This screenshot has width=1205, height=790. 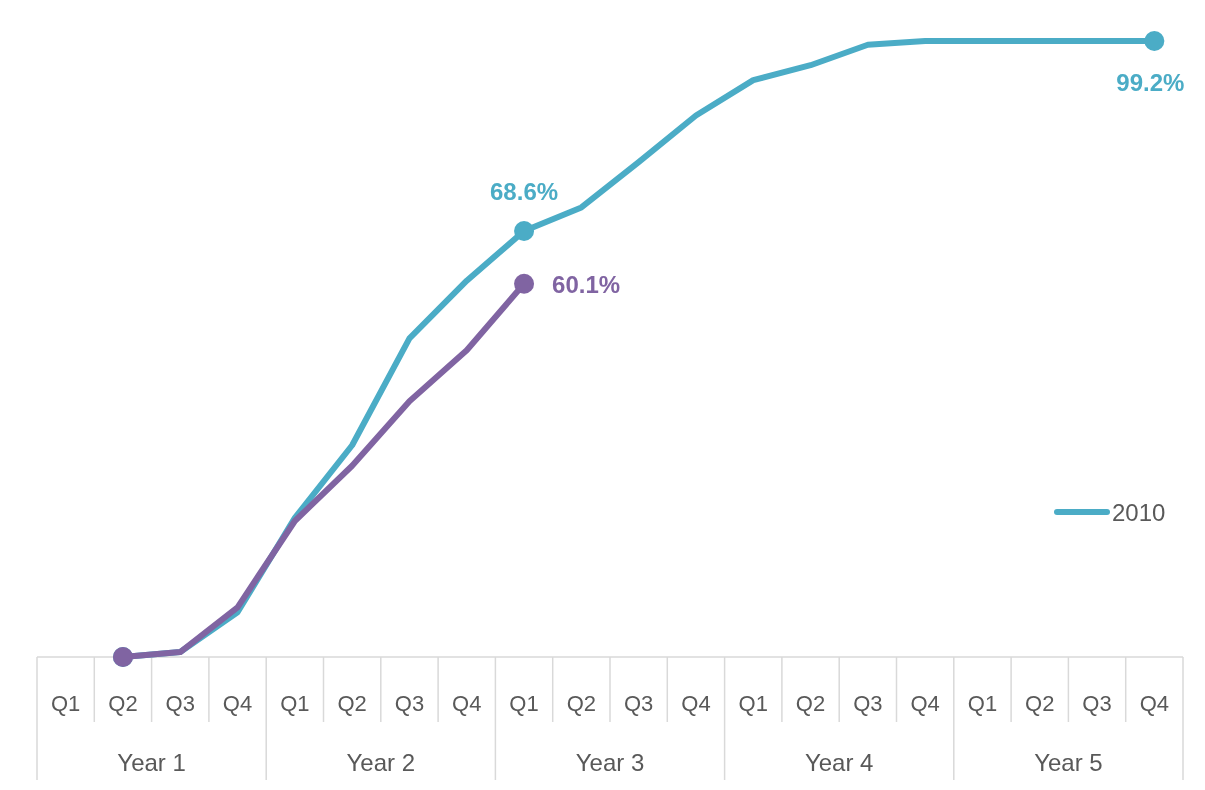 I want to click on text: Year 4, so click(x=839, y=762).